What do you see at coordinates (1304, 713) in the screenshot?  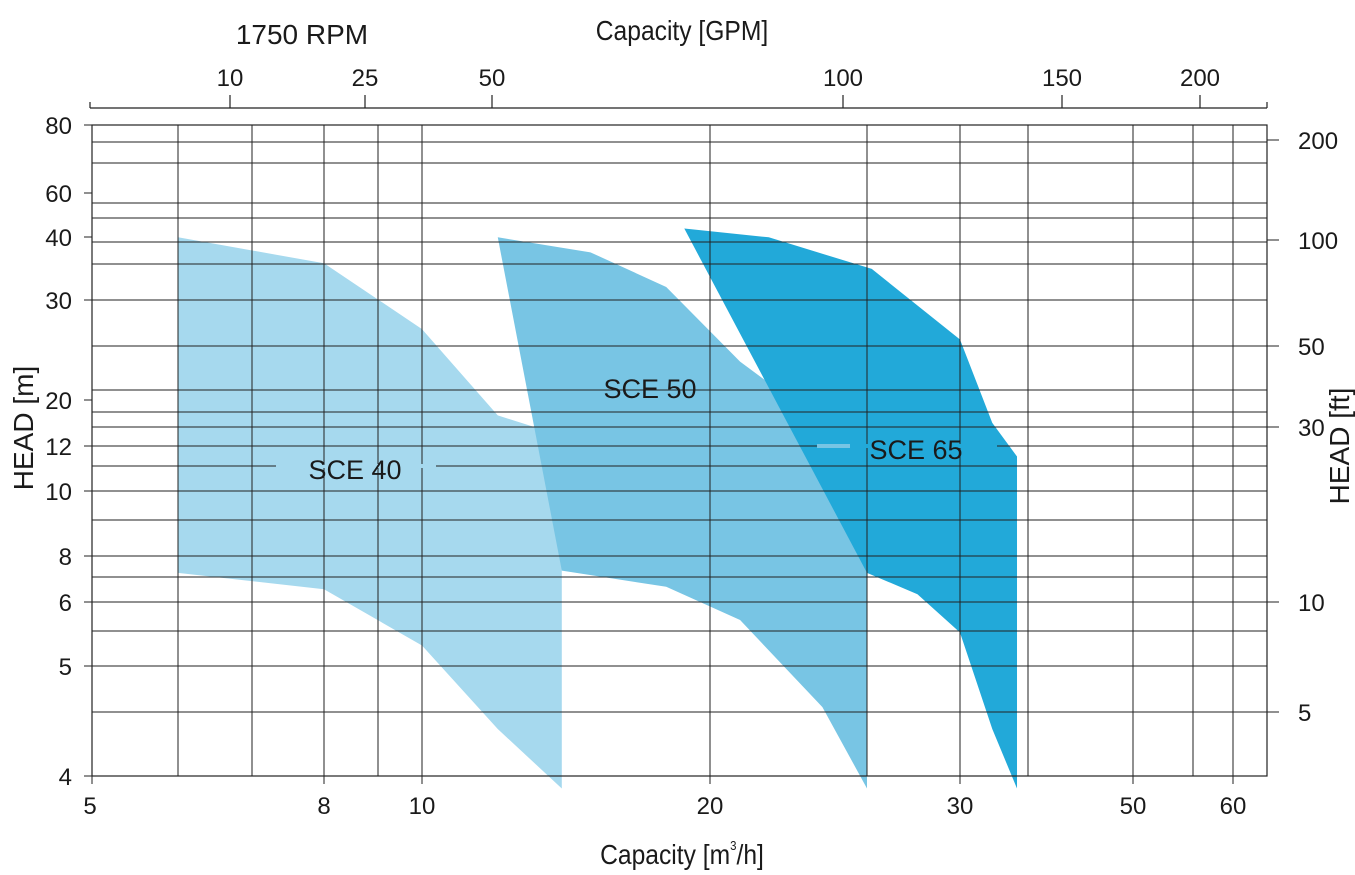 I see `y-tick-label-right: 5` at bounding box center [1304, 713].